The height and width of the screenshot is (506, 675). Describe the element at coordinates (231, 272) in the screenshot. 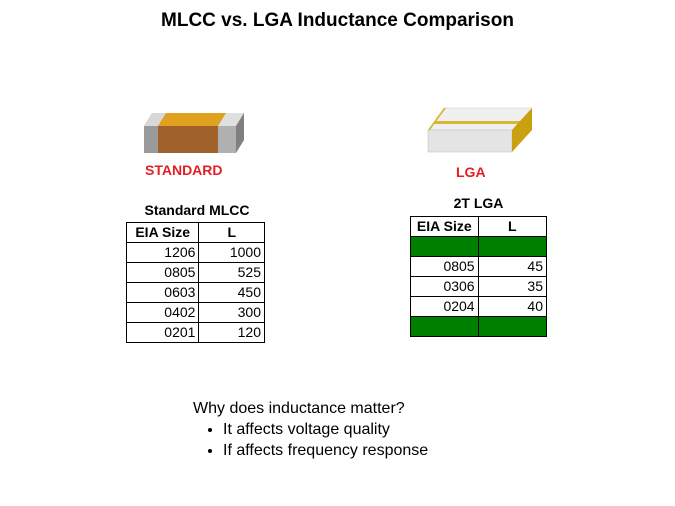

I see `l-cell: 525` at that location.